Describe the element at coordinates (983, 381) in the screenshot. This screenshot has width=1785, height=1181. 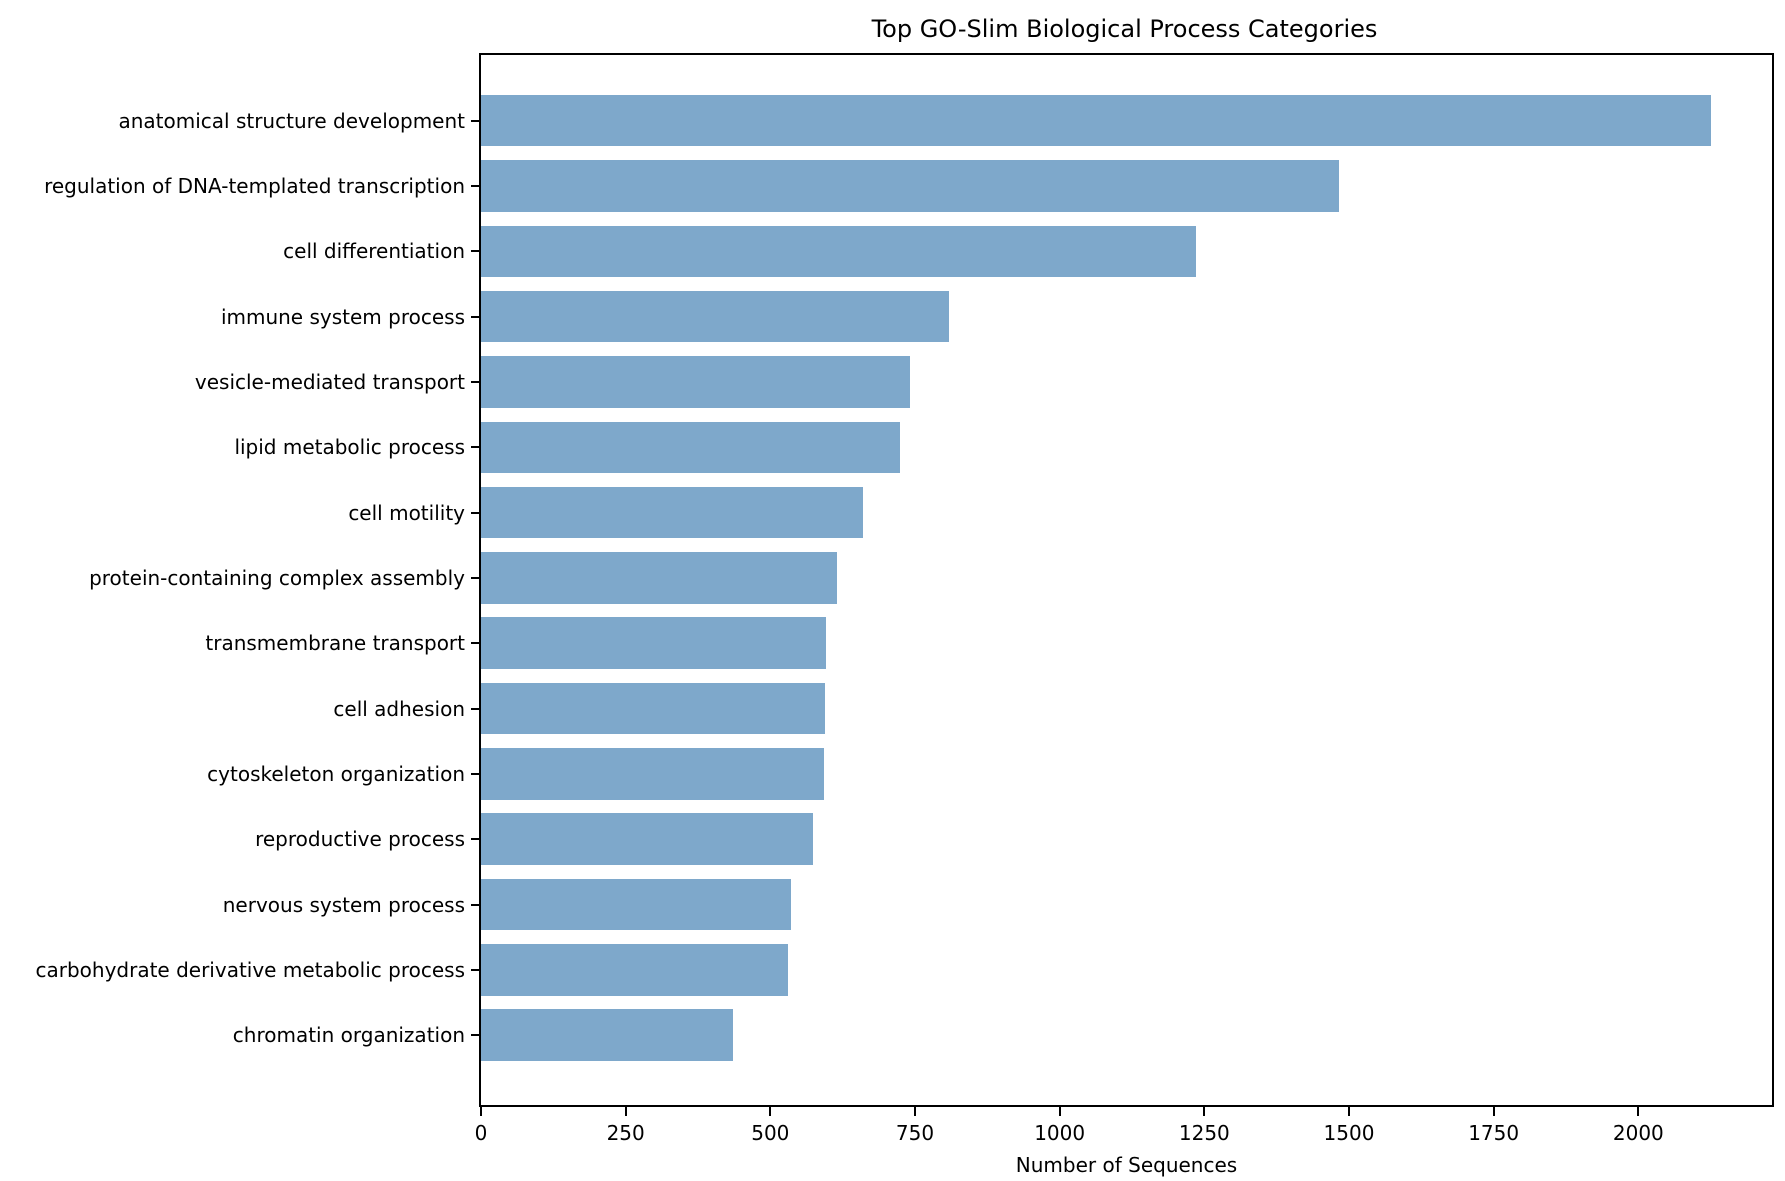
I see `bar-row: vesicle-mediated transport` at that location.